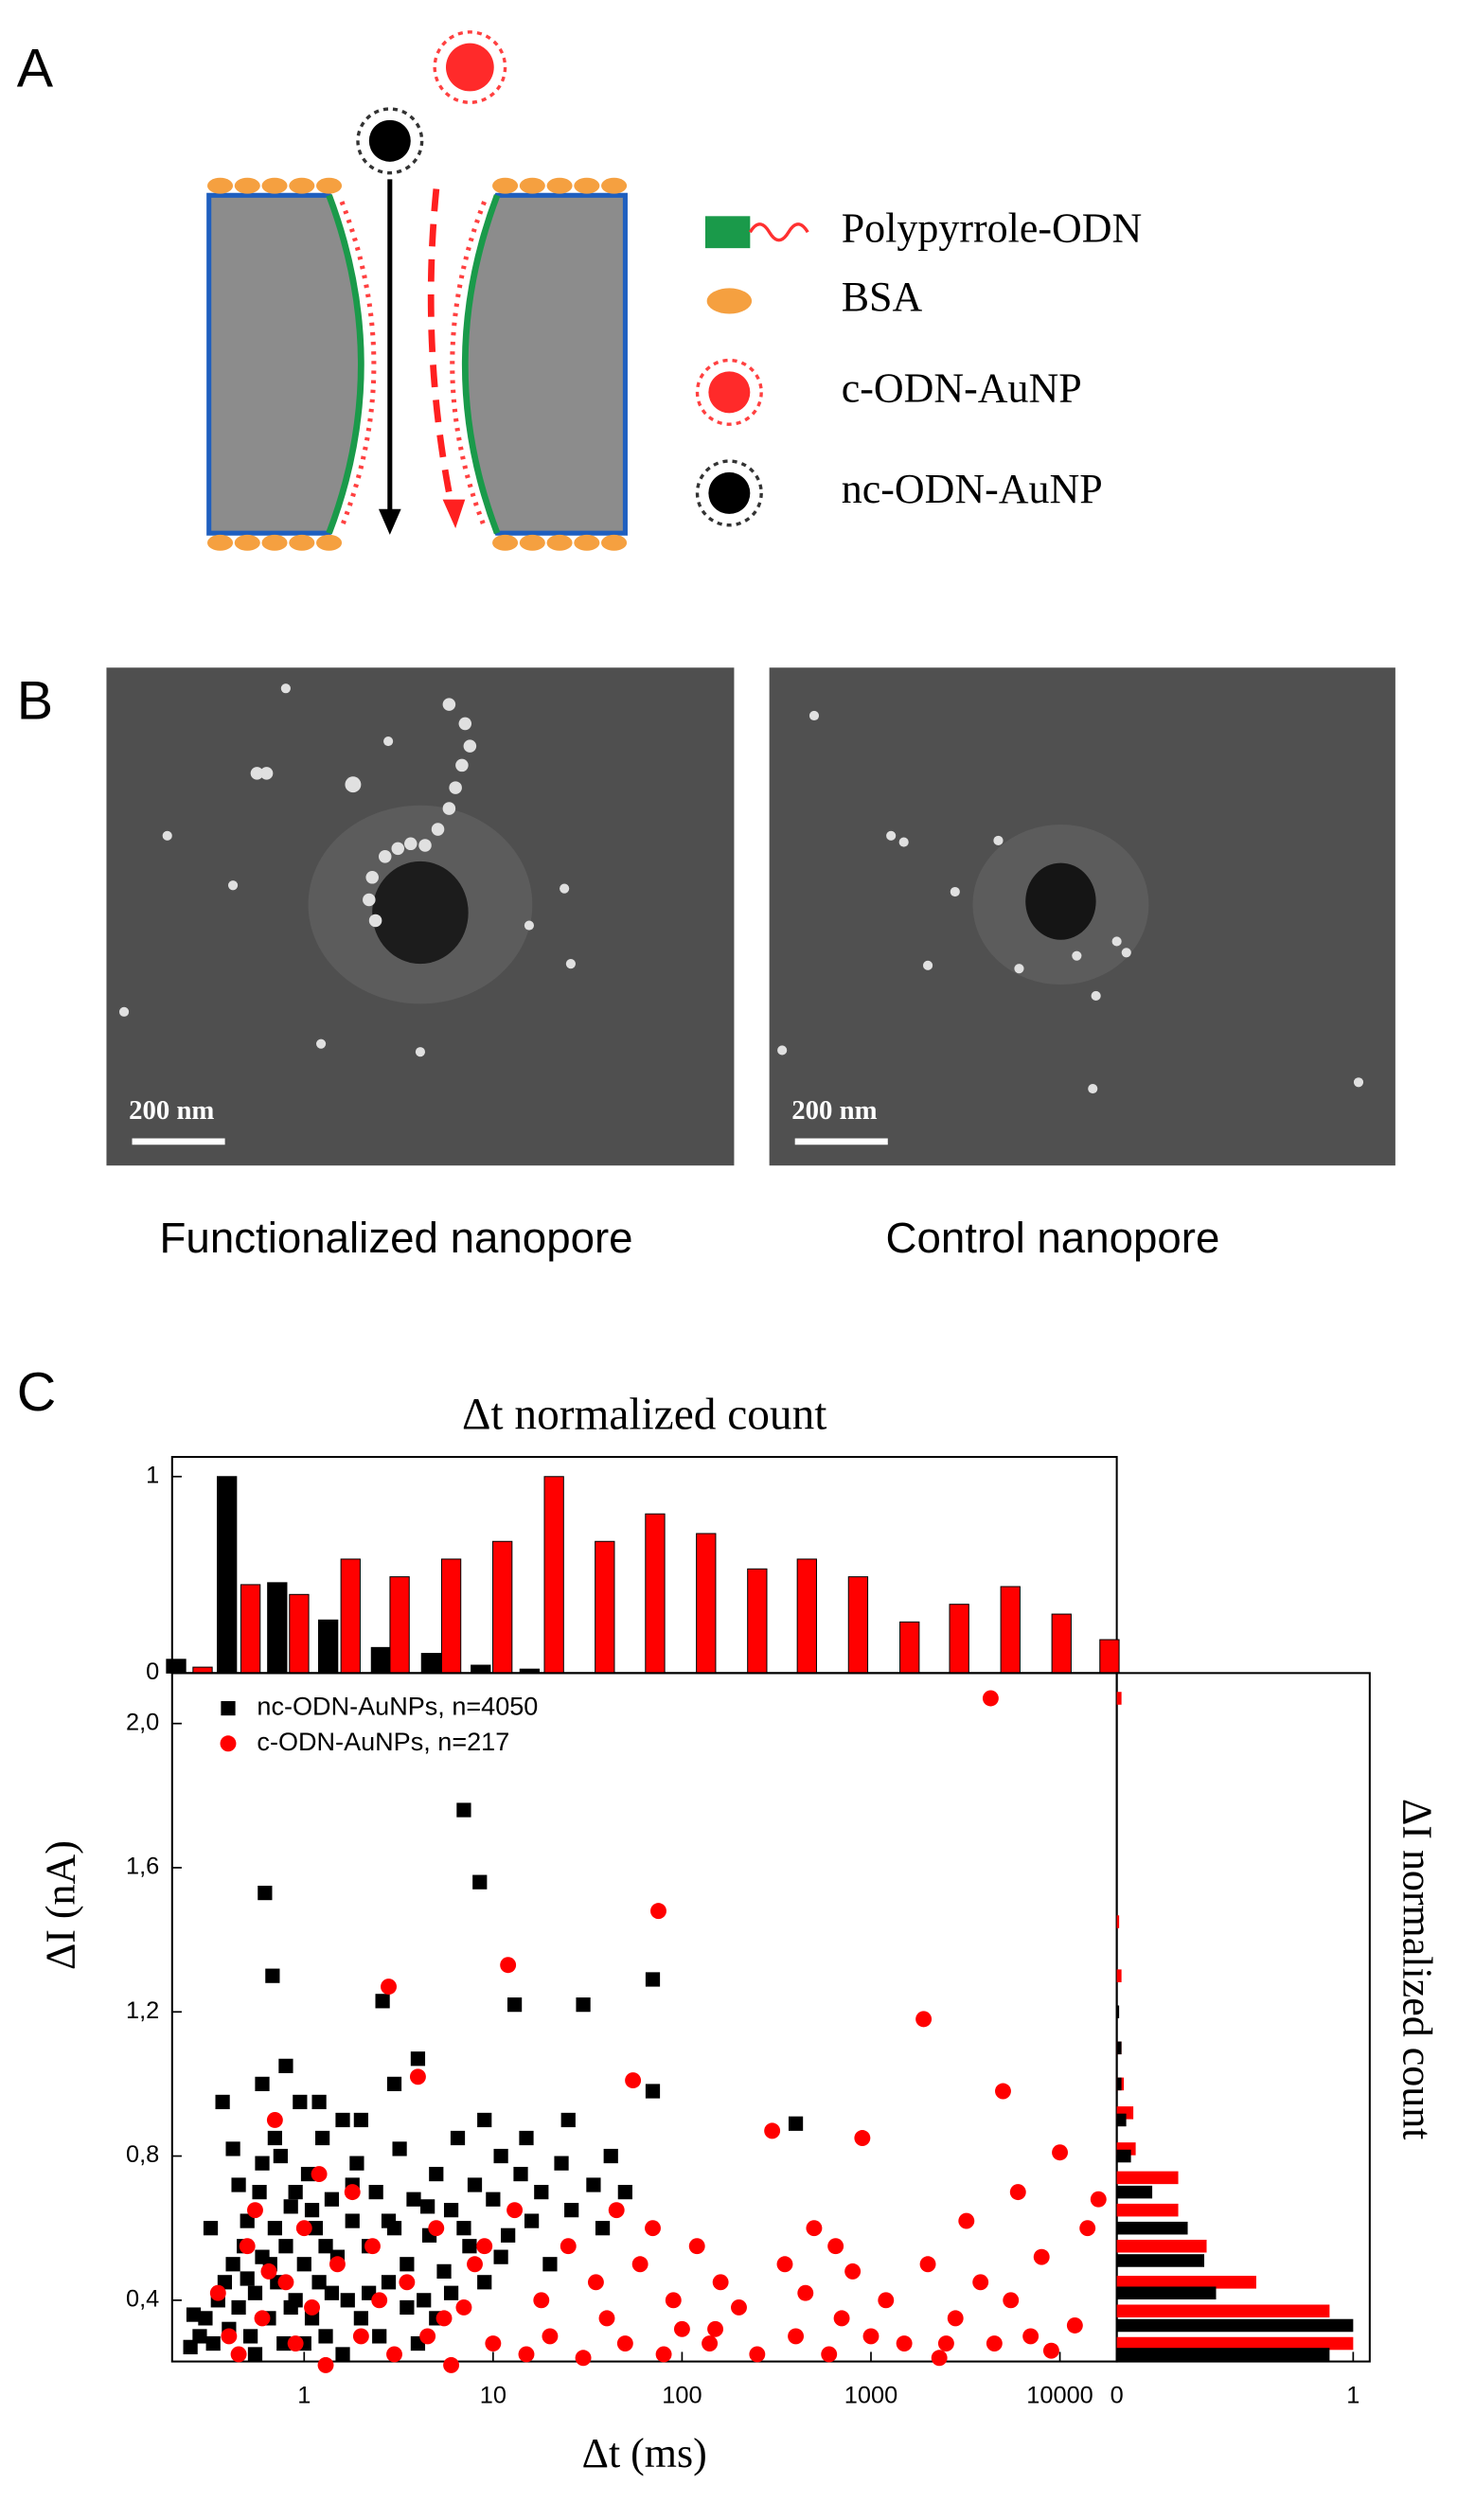 The image size is (1457, 2520). I want to click on panel-label: A, so click(35, 68).